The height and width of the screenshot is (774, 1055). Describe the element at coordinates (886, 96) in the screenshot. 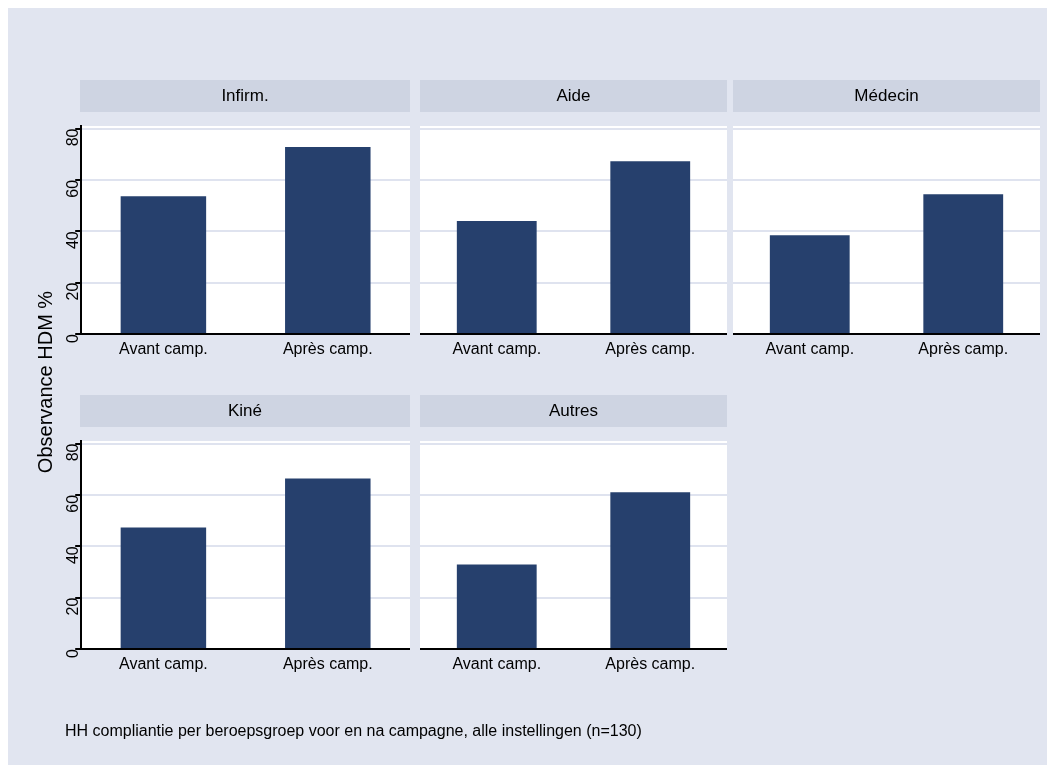

I see `chart-title: Médecin` at that location.